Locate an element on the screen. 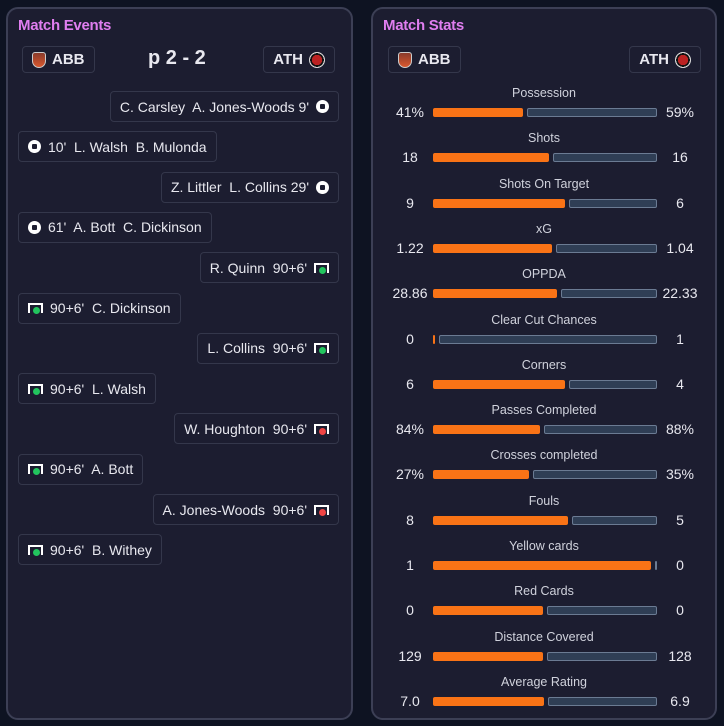 Image resolution: width=724 pixels, height=726 pixels. home-value: 28.86 is located at coordinates (410, 293).